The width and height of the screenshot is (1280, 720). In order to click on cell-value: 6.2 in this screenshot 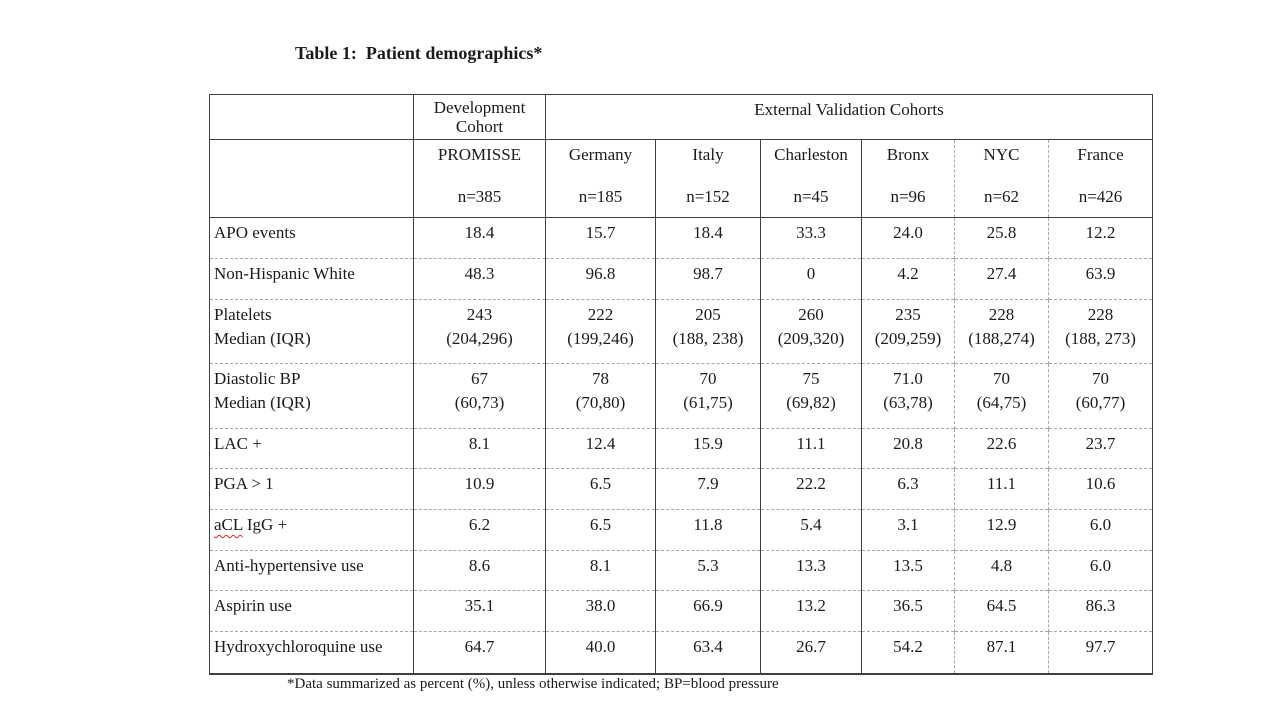, I will do `click(479, 524)`.